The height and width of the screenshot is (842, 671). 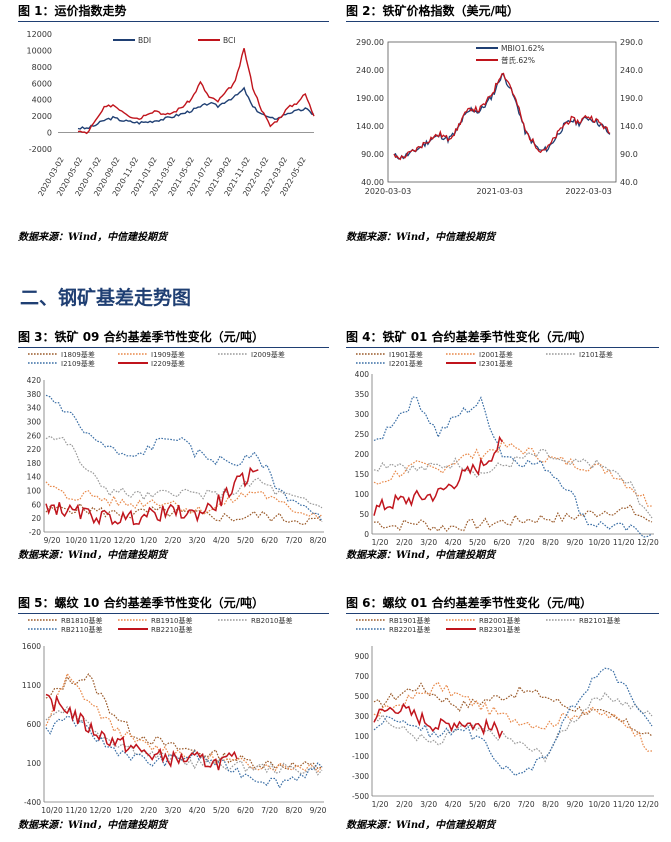 I want to click on legend-label: MBIO1.62%, so click(x=523, y=48).